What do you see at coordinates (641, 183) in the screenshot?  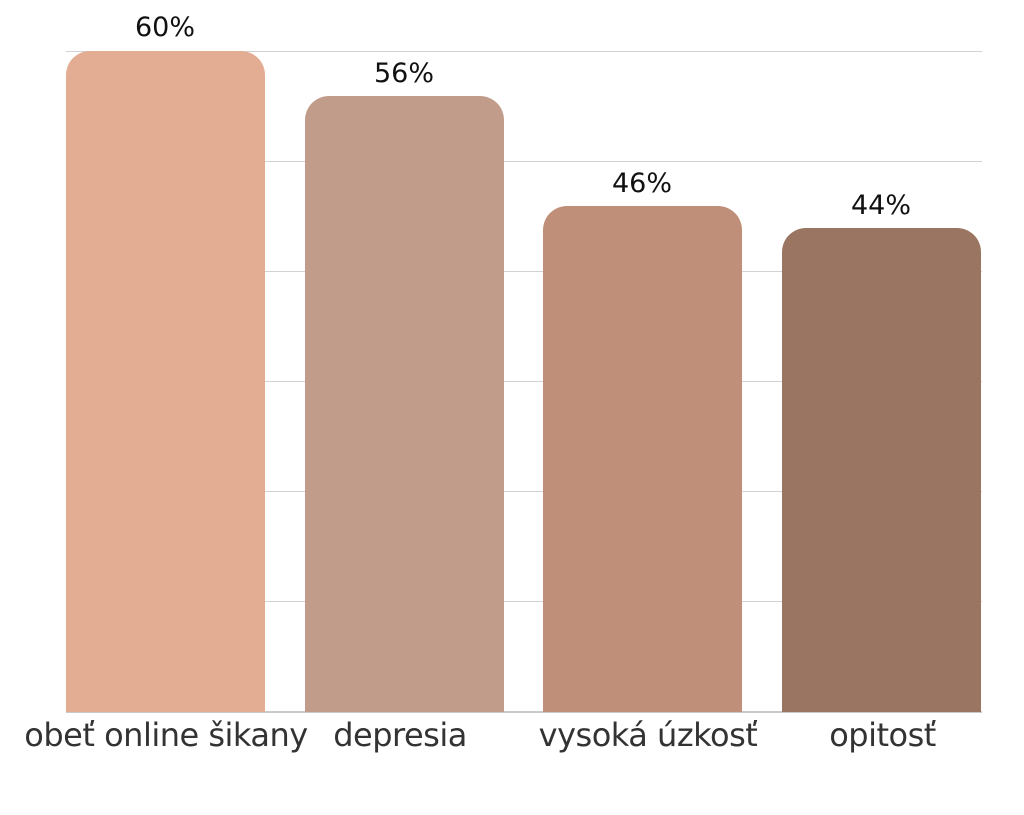 I see `value-label: 46%` at bounding box center [641, 183].